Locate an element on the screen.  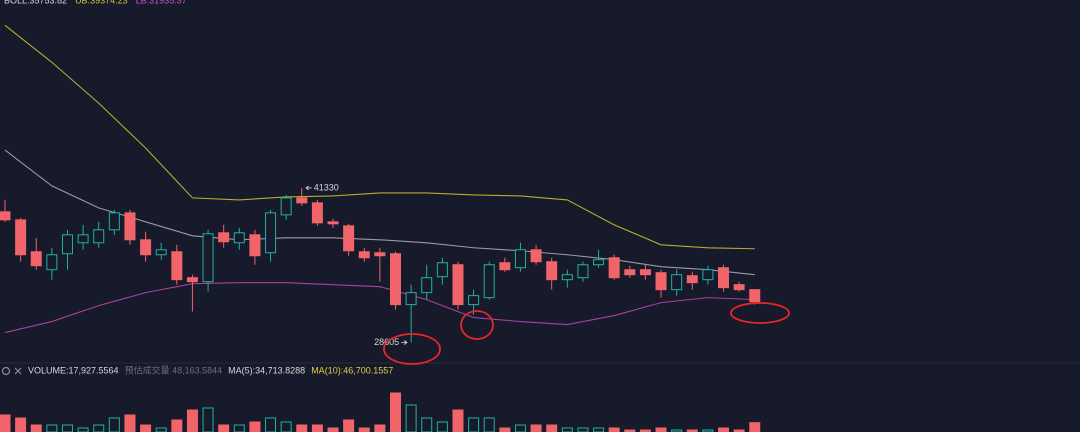
volume-header: 预估成交量 48,163.5844 is located at coordinates (174, 369).